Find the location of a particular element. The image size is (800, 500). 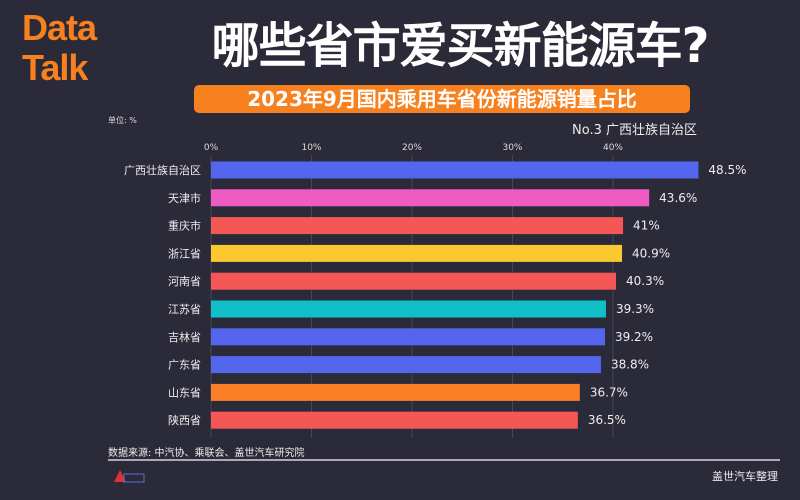

value-label: 36.7% is located at coordinates (609, 392).